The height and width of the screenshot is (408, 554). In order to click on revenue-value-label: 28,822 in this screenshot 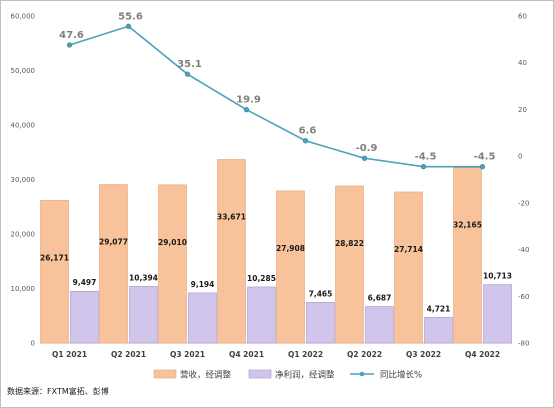, I will do `click(349, 243)`.